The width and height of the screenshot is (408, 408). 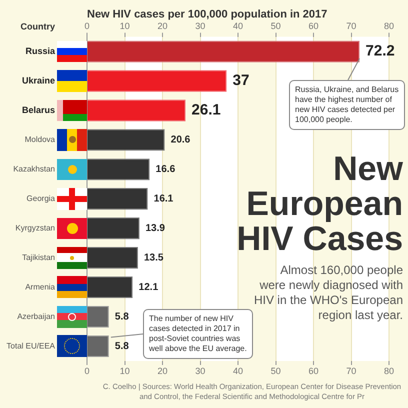 What do you see at coordinates (389, 25) in the screenshot?
I see `x2-tick-label: 80` at bounding box center [389, 25].